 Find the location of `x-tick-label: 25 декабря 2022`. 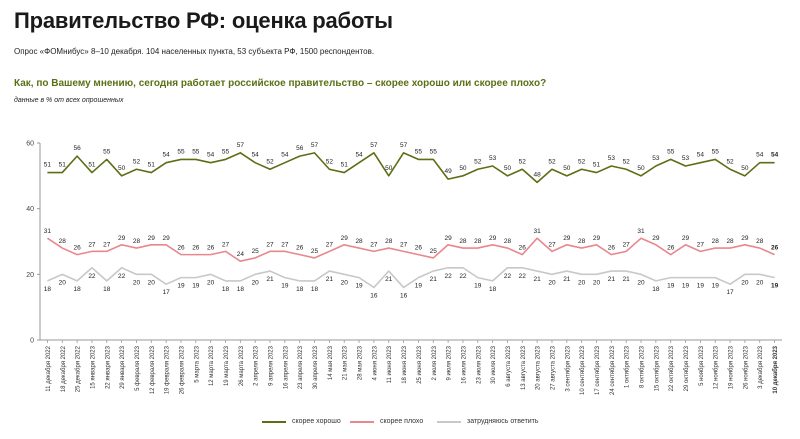

x-tick-label: 25 декабря 2022 is located at coordinates (79, 368).